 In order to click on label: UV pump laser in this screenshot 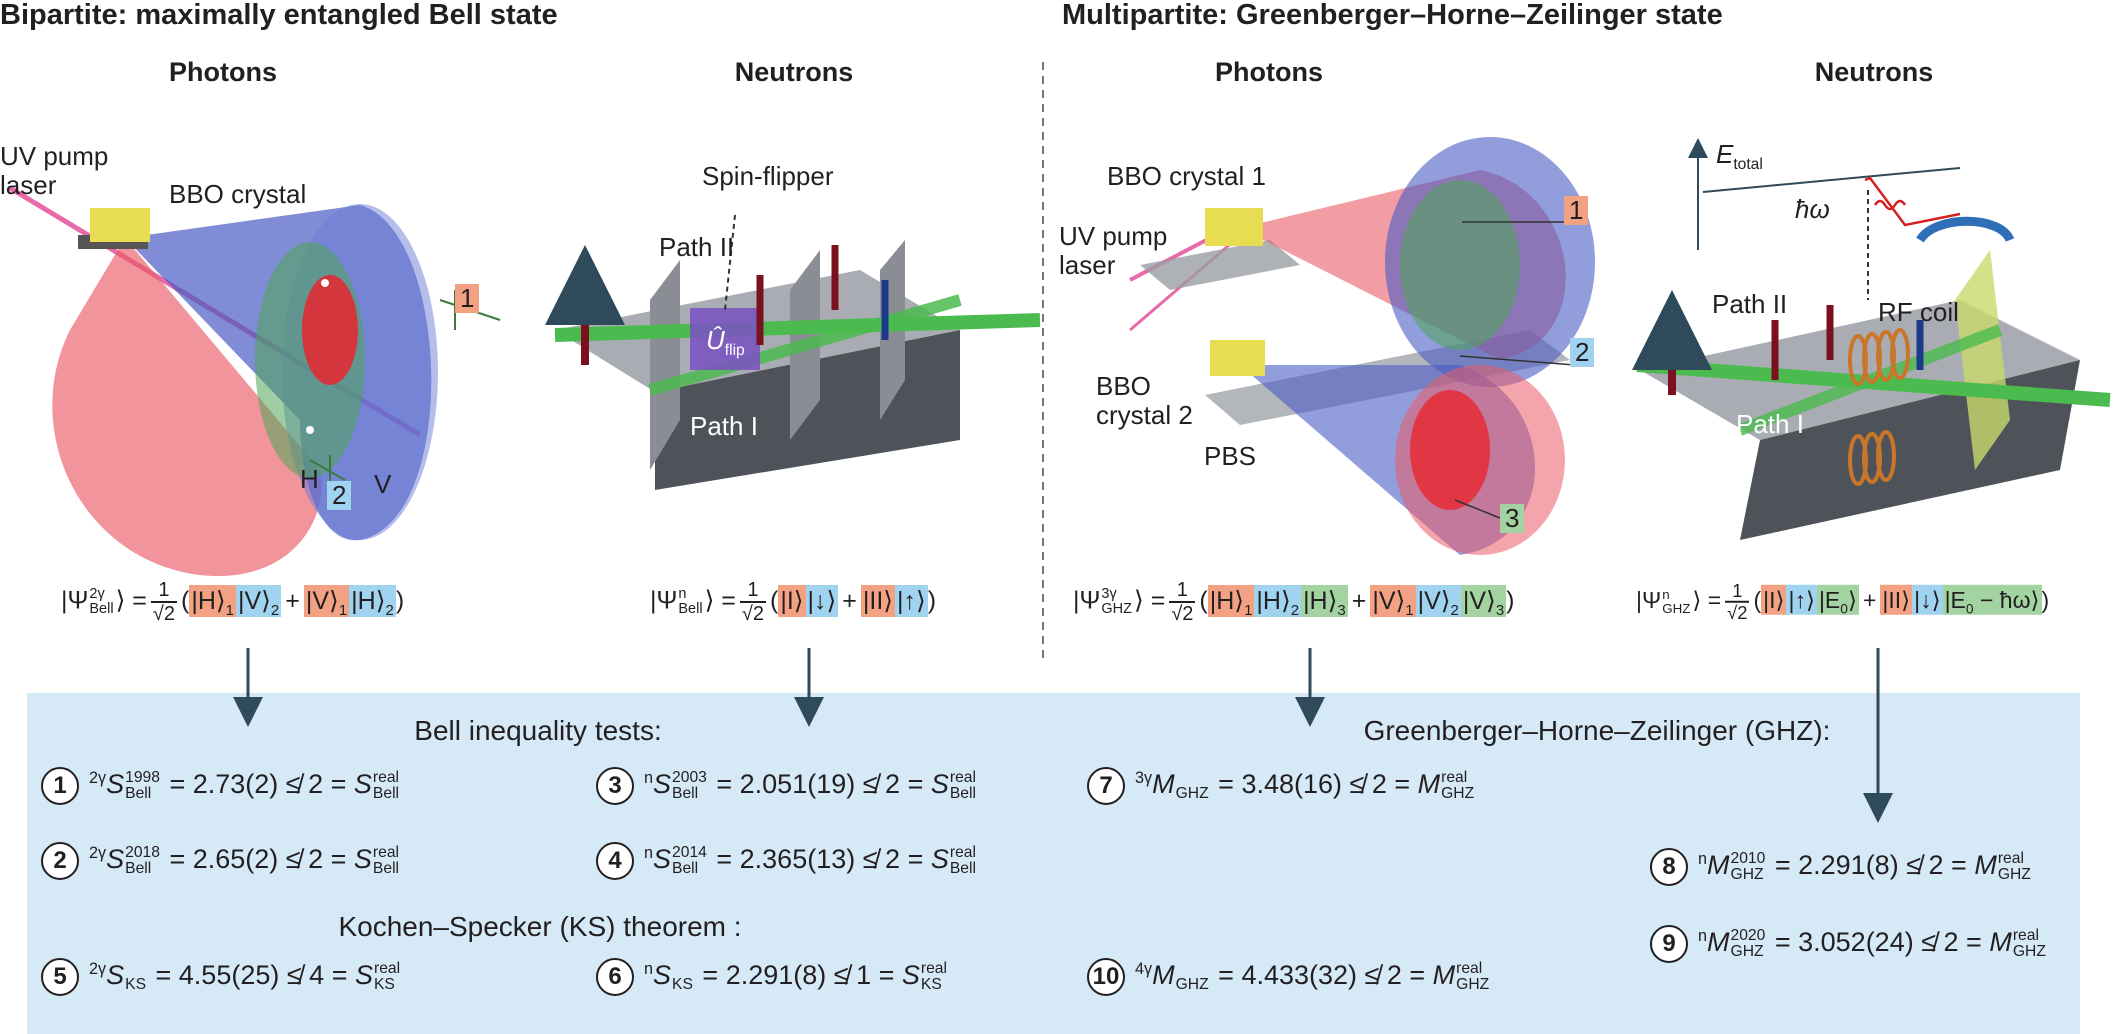, I will do `click(1113, 250)`.